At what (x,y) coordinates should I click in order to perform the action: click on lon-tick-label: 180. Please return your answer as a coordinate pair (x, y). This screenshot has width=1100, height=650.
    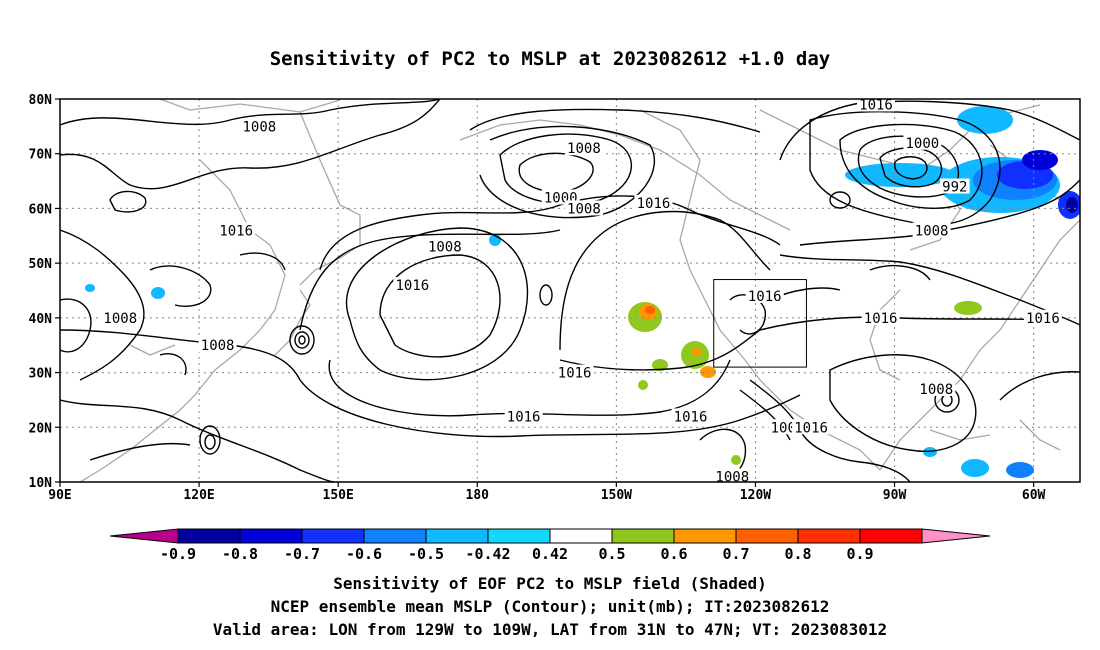
    Looking at the image, I should click on (478, 495).